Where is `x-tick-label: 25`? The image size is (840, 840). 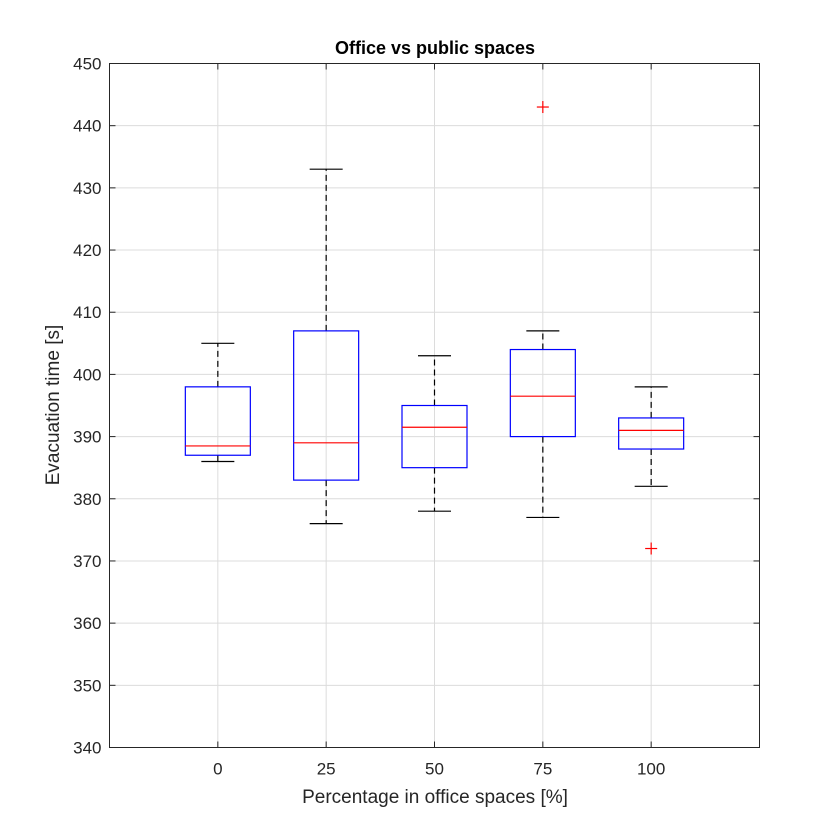
x-tick-label: 25 is located at coordinates (326, 769).